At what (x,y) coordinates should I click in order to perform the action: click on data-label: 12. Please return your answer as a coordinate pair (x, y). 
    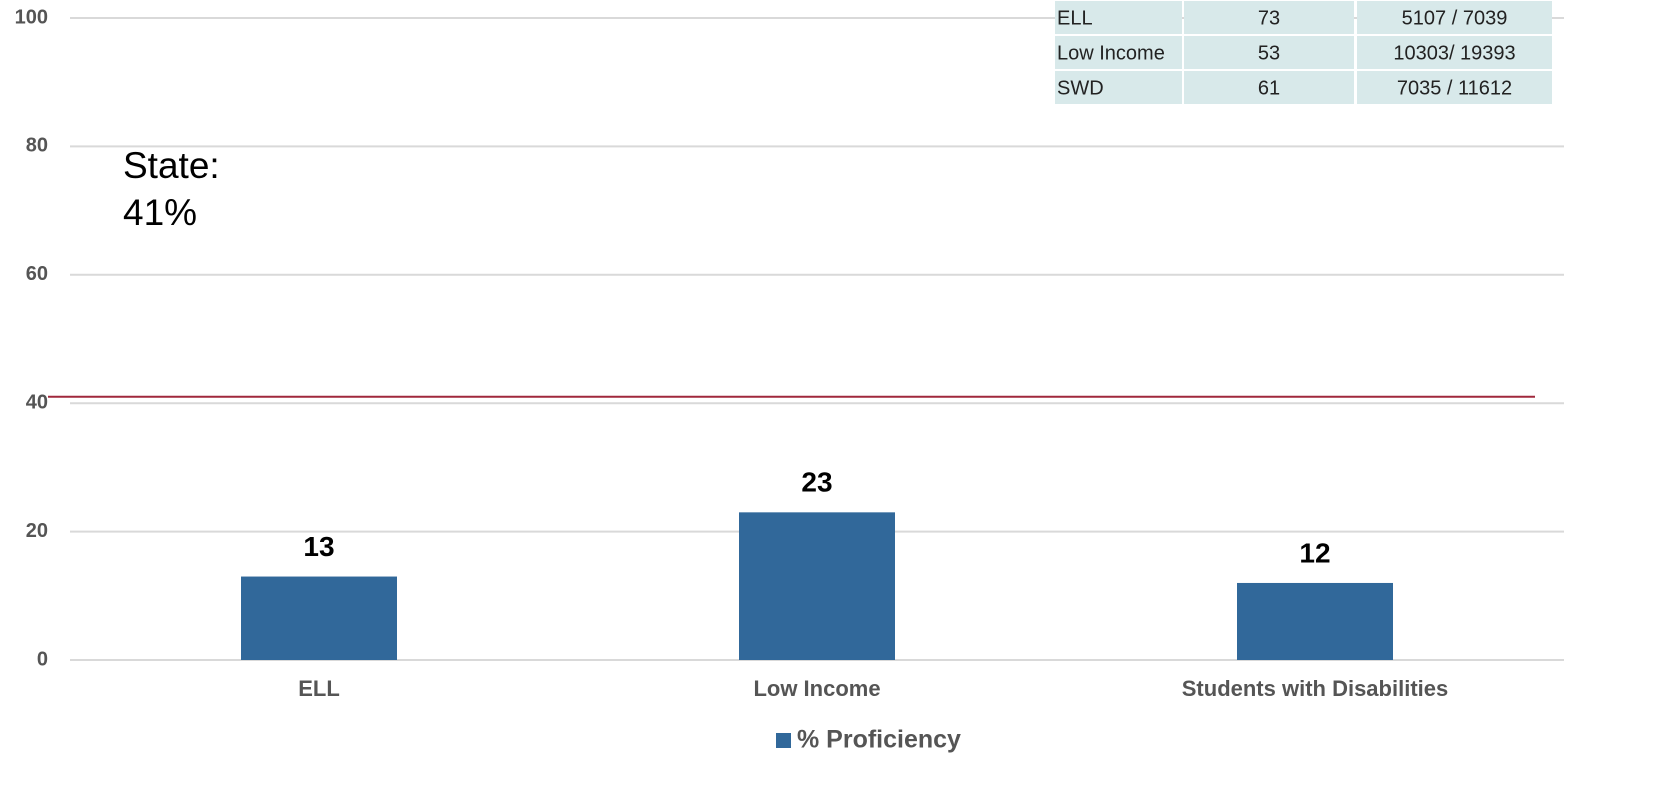
    Looking at the image, I should click on (1314, 552).